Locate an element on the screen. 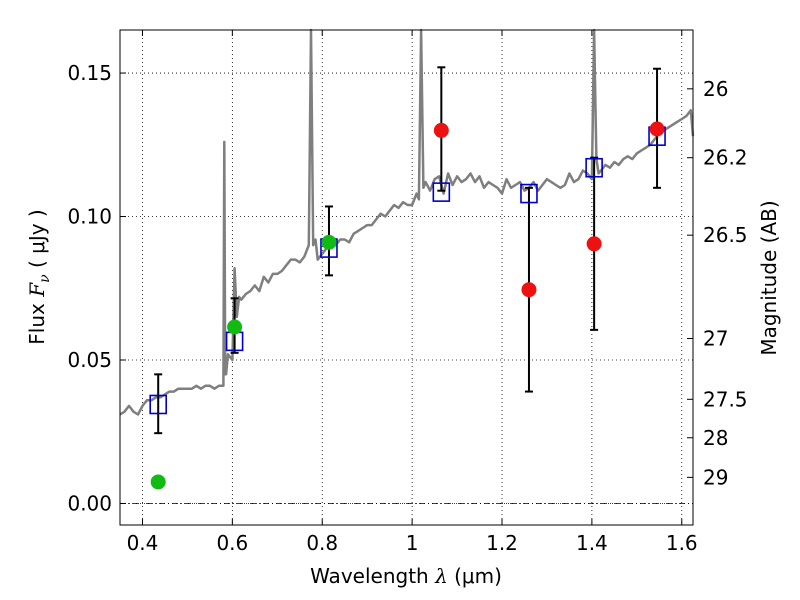 Image resolution: width=800 pixels, height=600 pixels. x-tick-label: 0.4 is located at coordinates (143, 543).